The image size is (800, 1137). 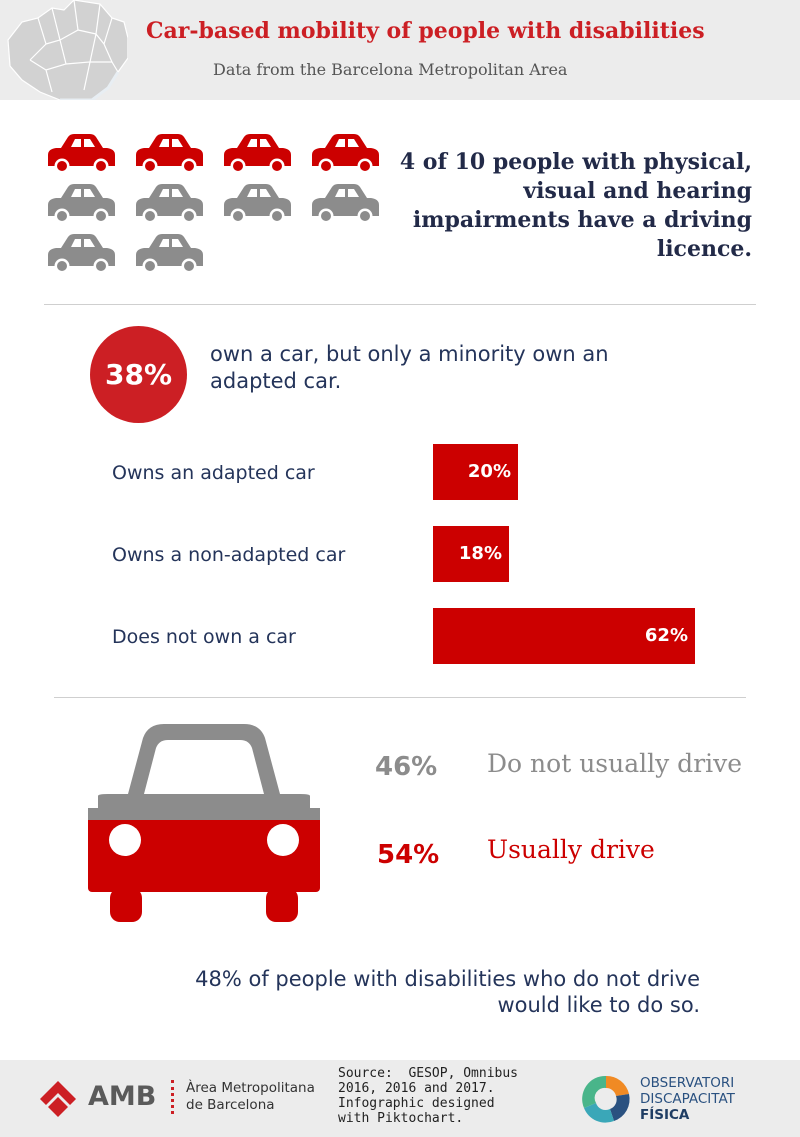 What do you see at coordinates (480, 553) in the screenshot?
I see `bar-value-label: 18%` at bounding box center [480, 553].